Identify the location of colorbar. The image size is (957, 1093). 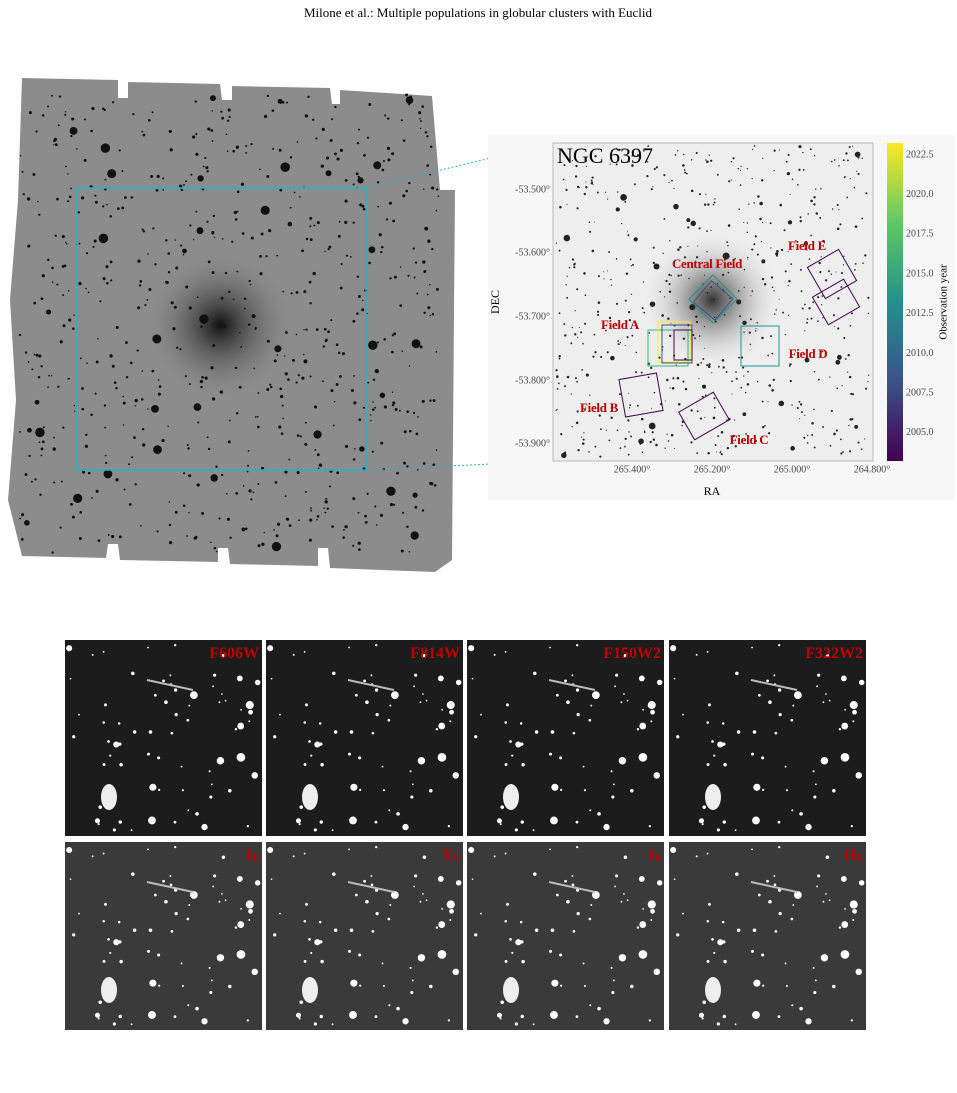
(895, 302).